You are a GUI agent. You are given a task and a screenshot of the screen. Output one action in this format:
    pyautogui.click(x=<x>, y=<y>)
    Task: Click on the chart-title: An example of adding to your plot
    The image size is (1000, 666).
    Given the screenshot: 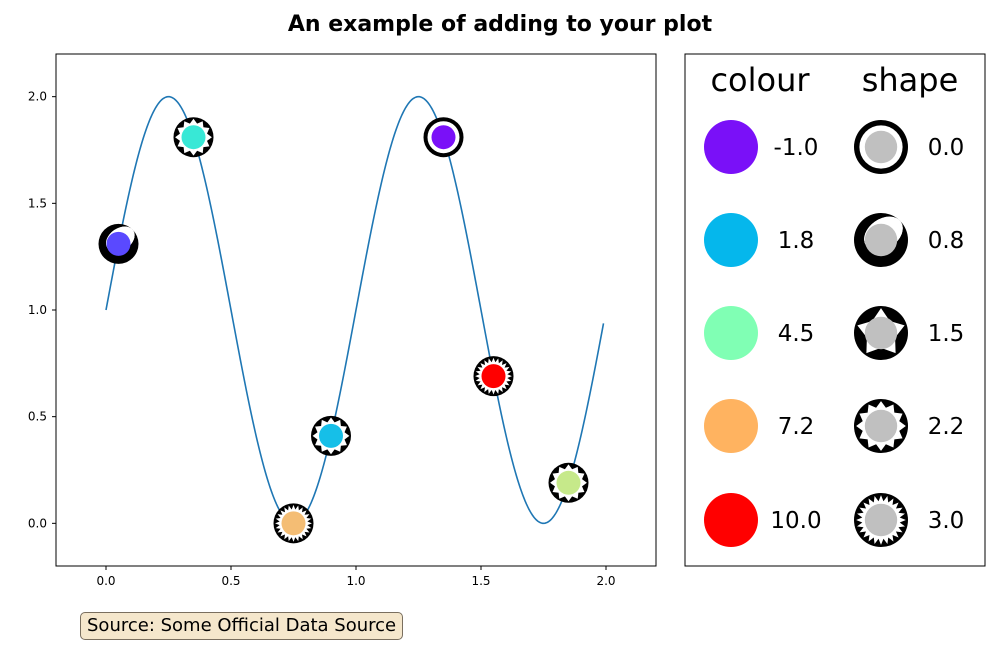 What is the action you would take?
    pyautogui.click(x=500, y=24)
    